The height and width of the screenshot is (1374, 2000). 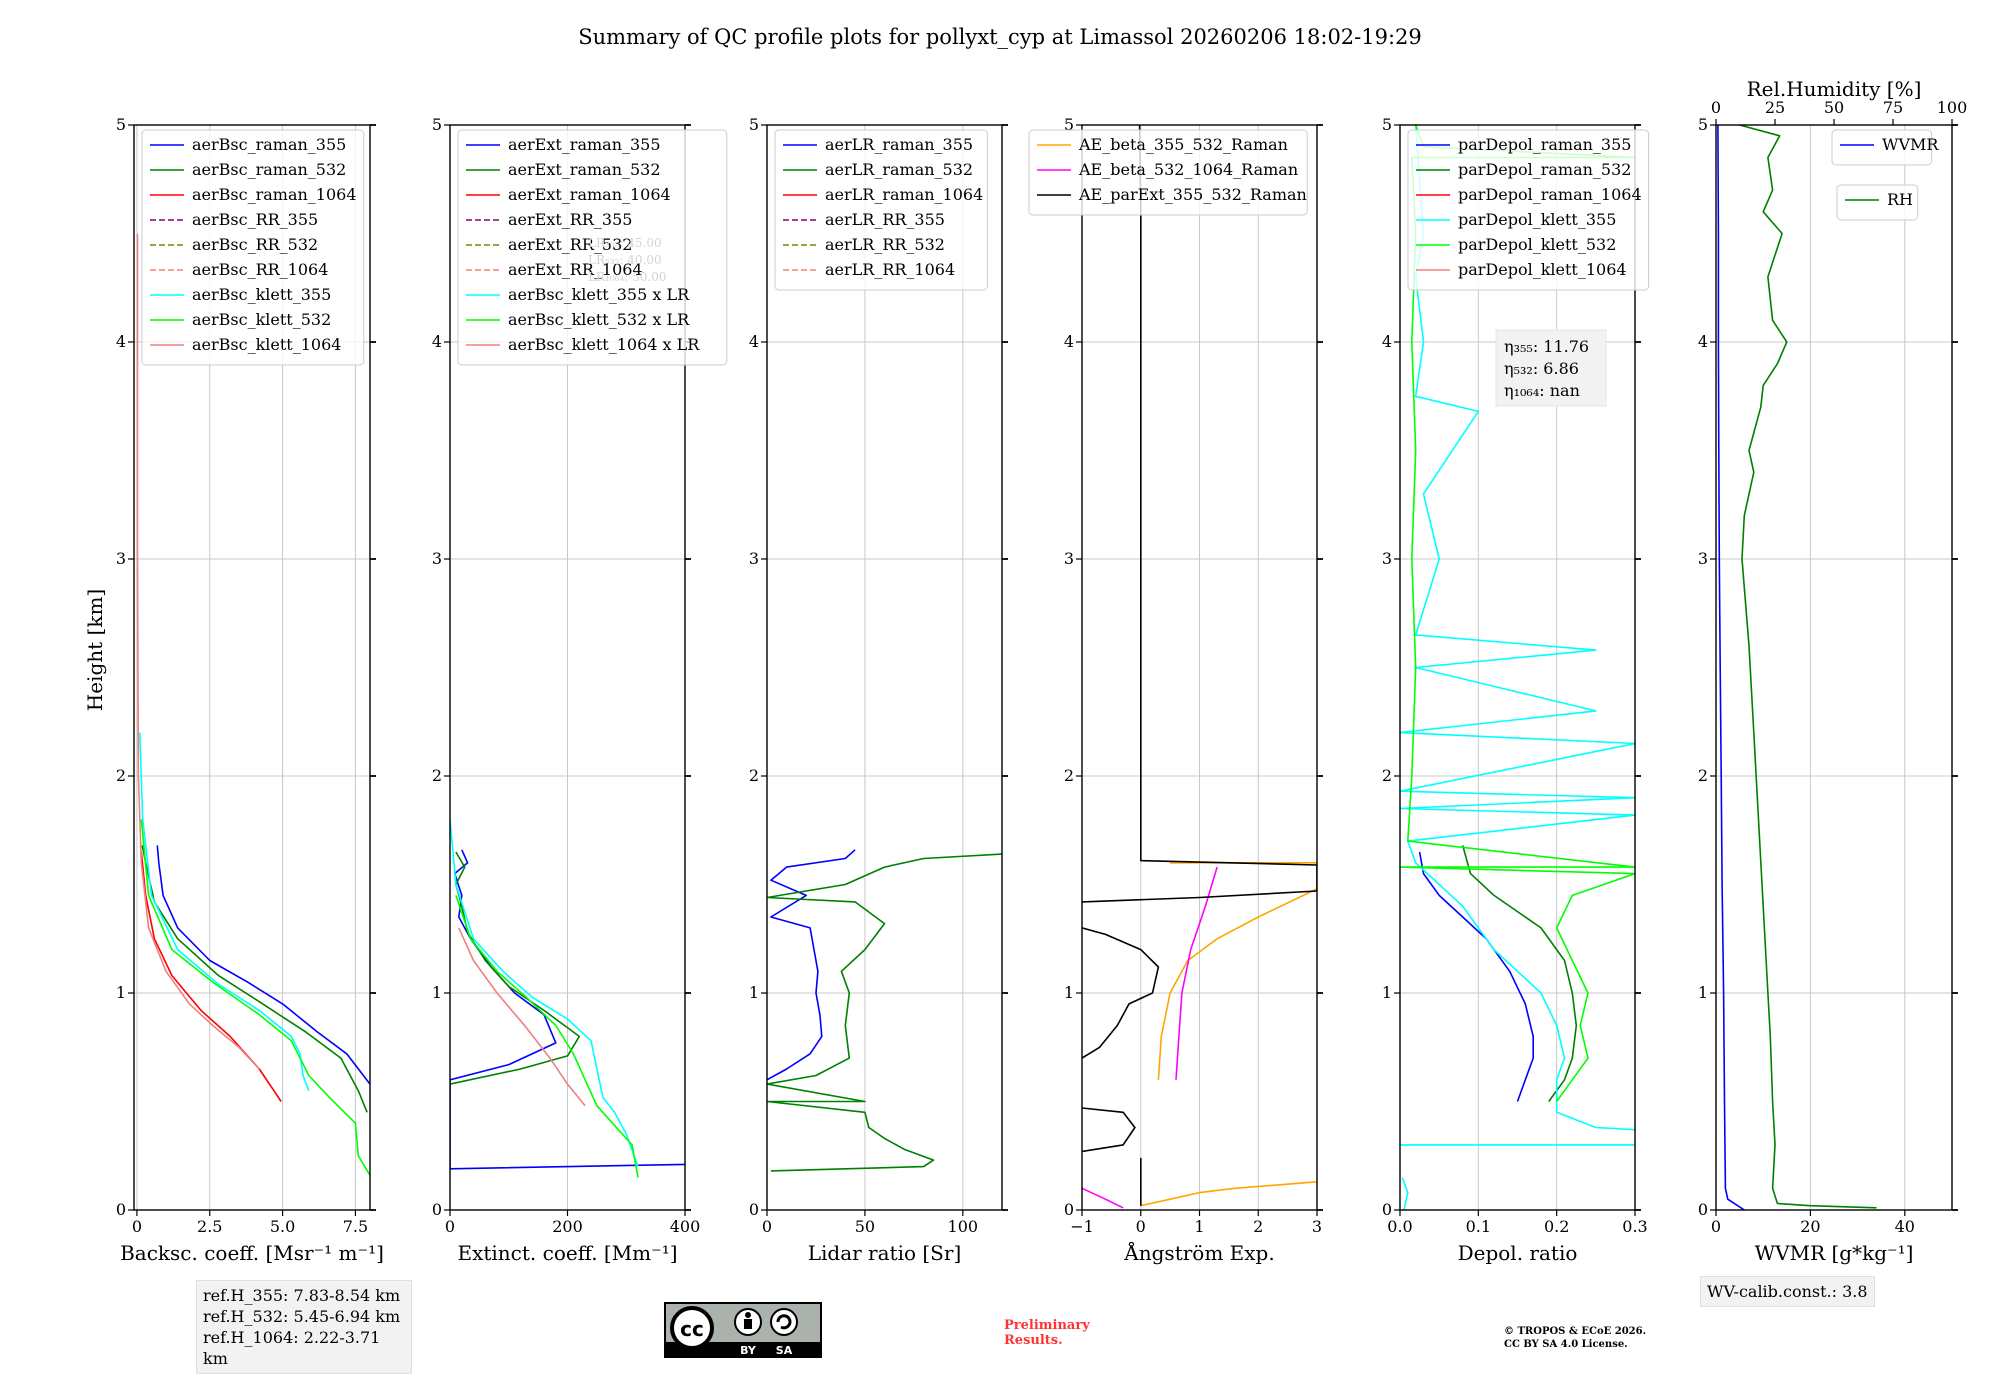 I want to click on x-tick-label: 40, so click(x=1905, y=1226).